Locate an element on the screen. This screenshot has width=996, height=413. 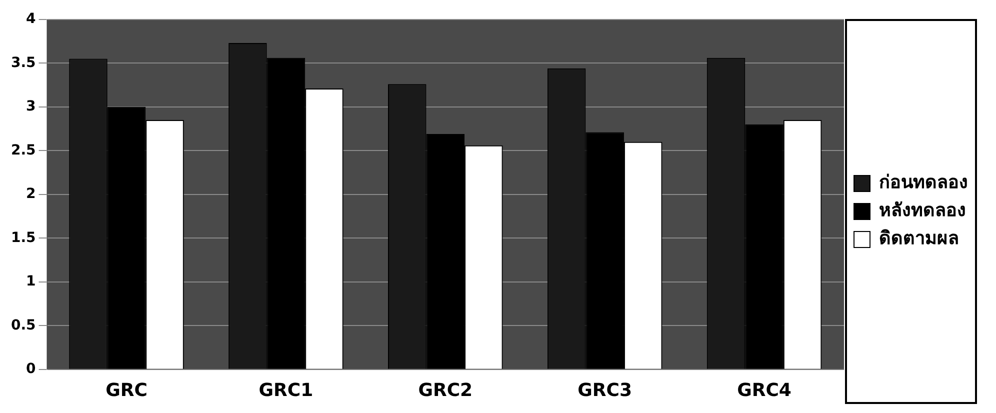
y-tick-label: 3 is located at coordinates (31, 106).